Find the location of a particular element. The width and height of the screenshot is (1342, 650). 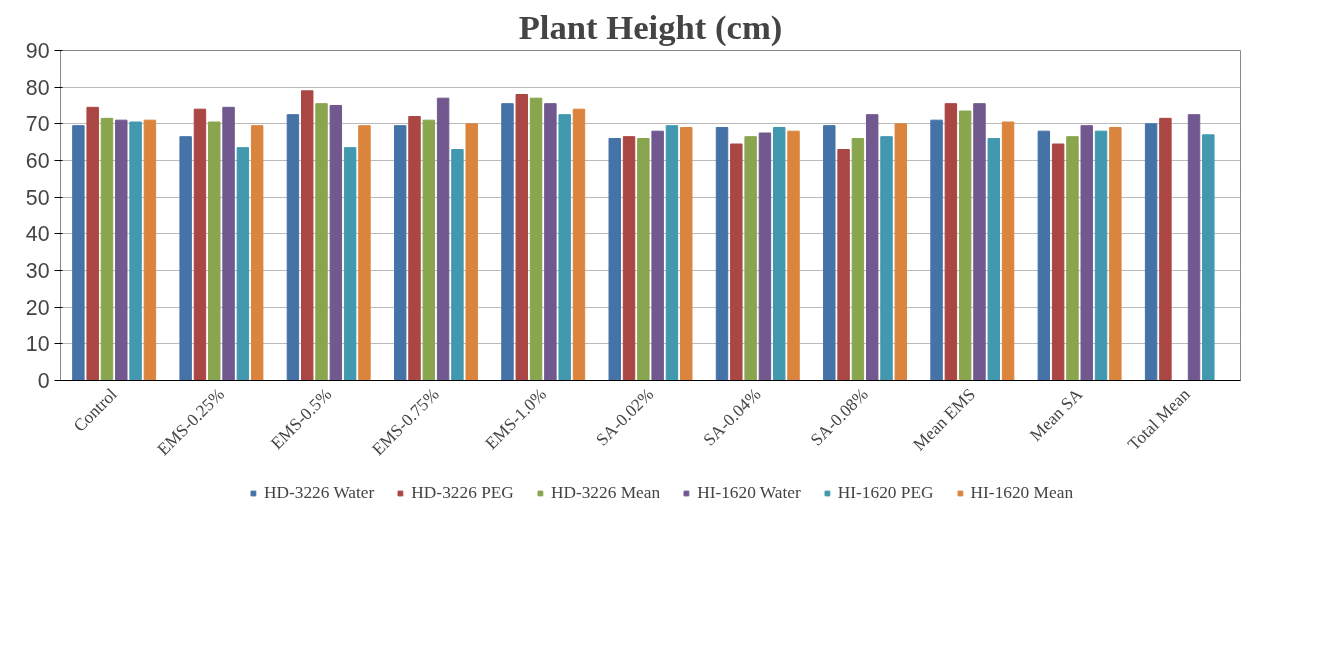

legend-label: HD-3226 Mean is located at coordinates (605, 493).